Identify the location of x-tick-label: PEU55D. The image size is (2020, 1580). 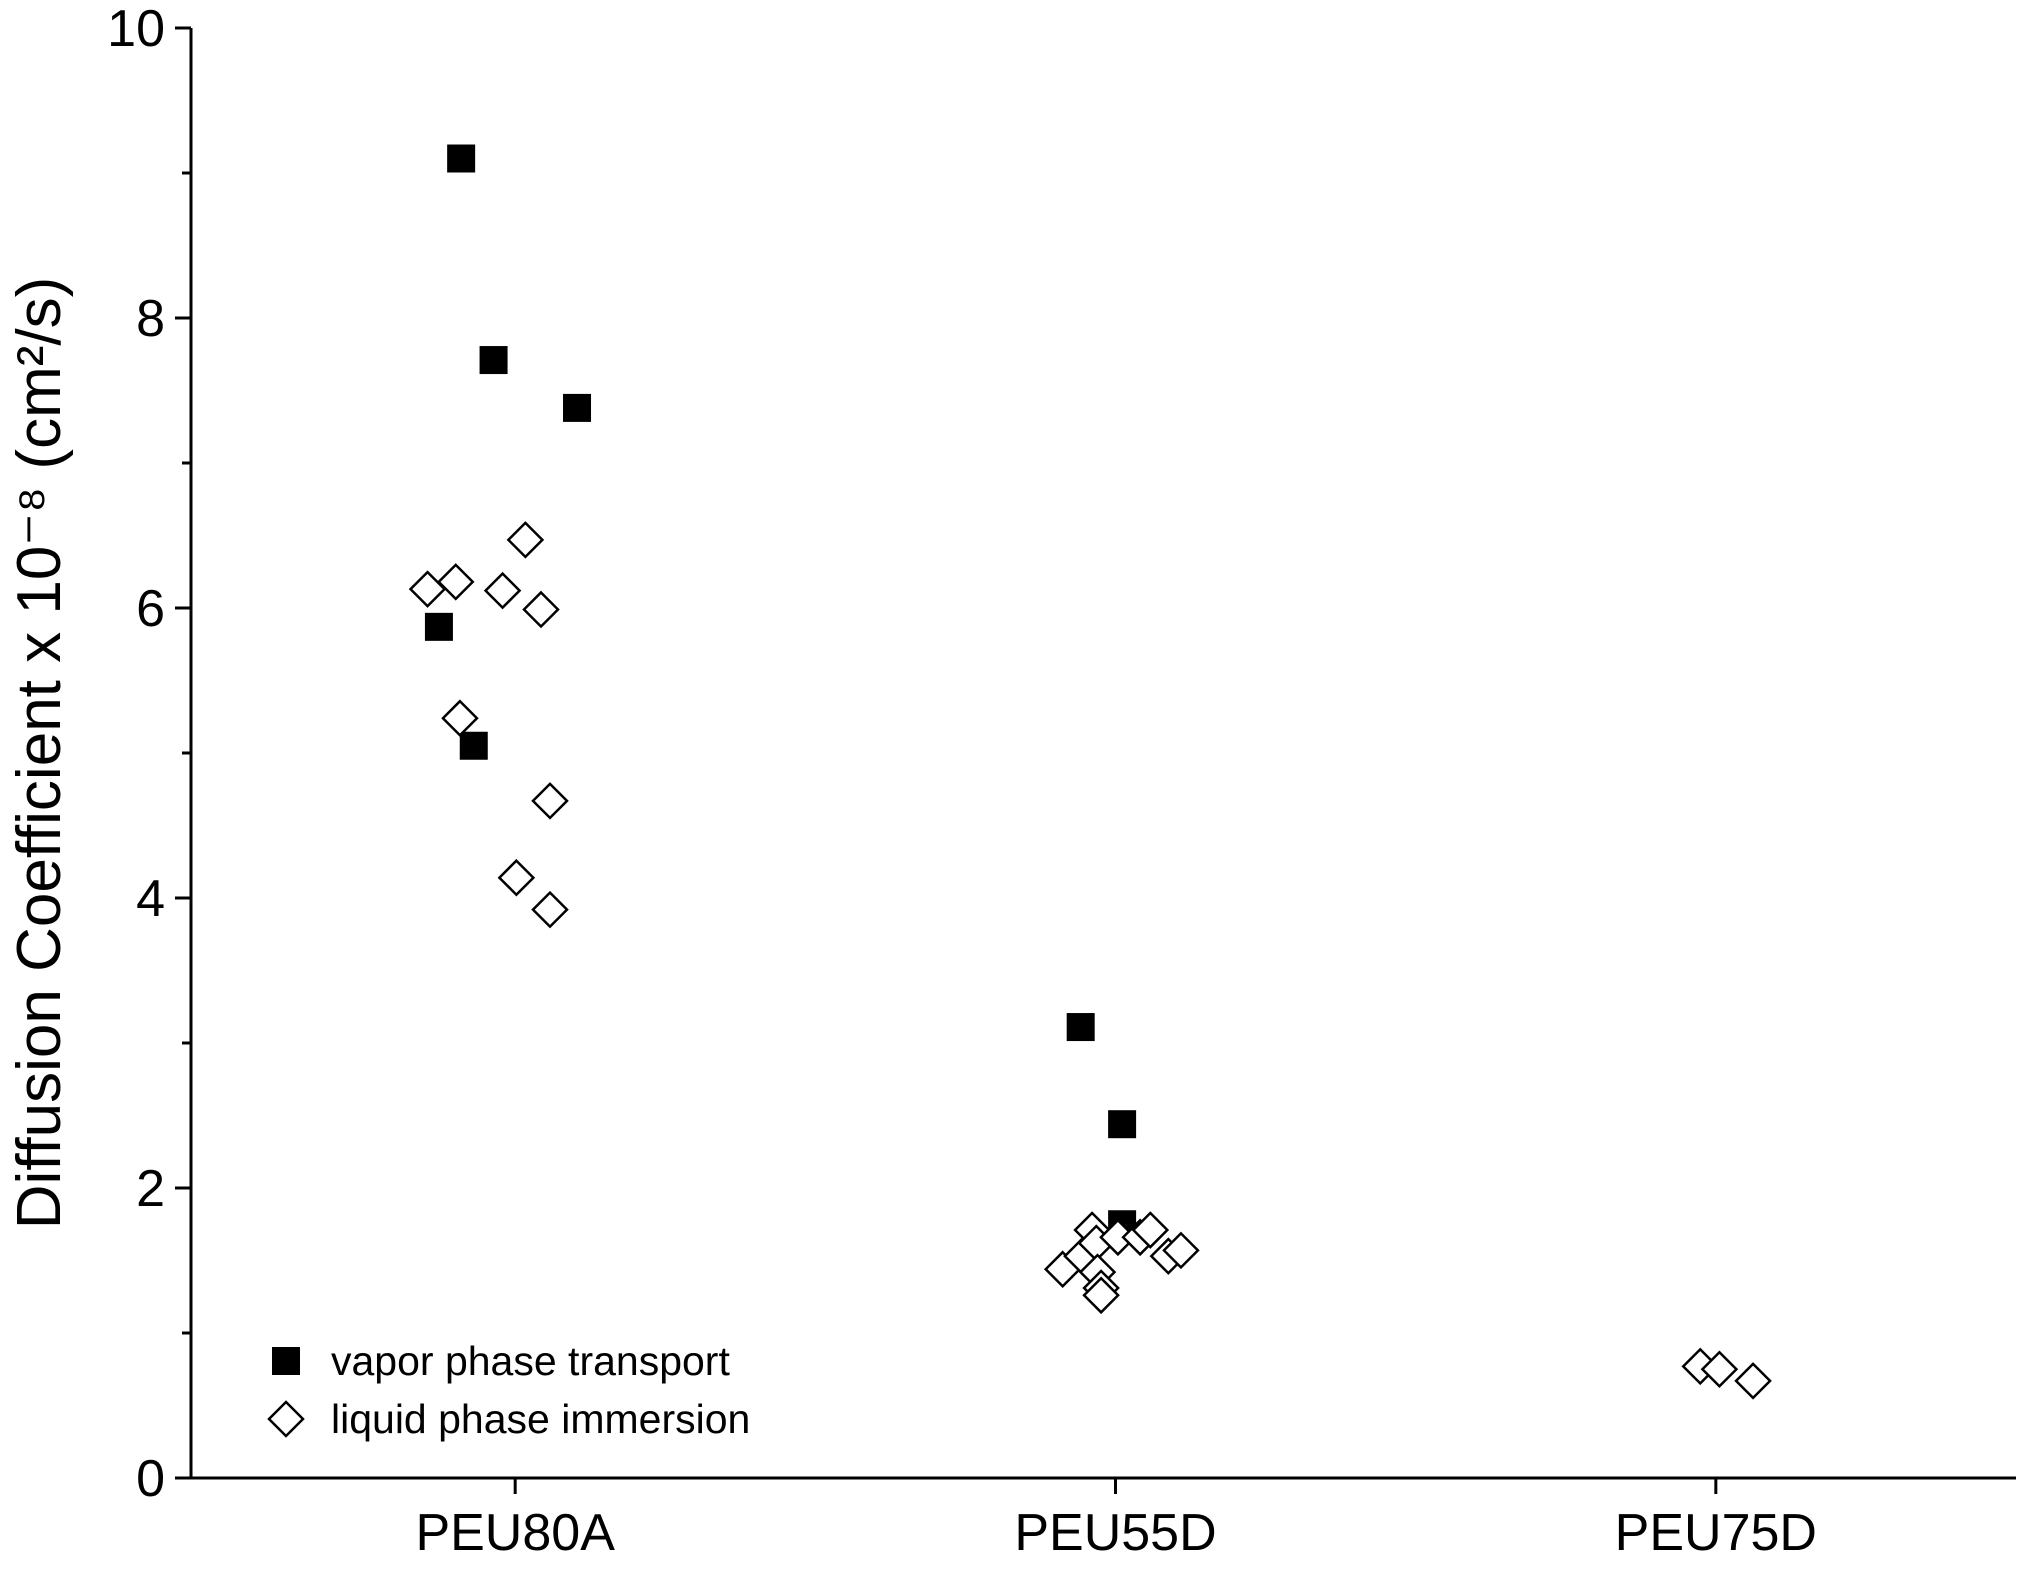
(1115, 1533).